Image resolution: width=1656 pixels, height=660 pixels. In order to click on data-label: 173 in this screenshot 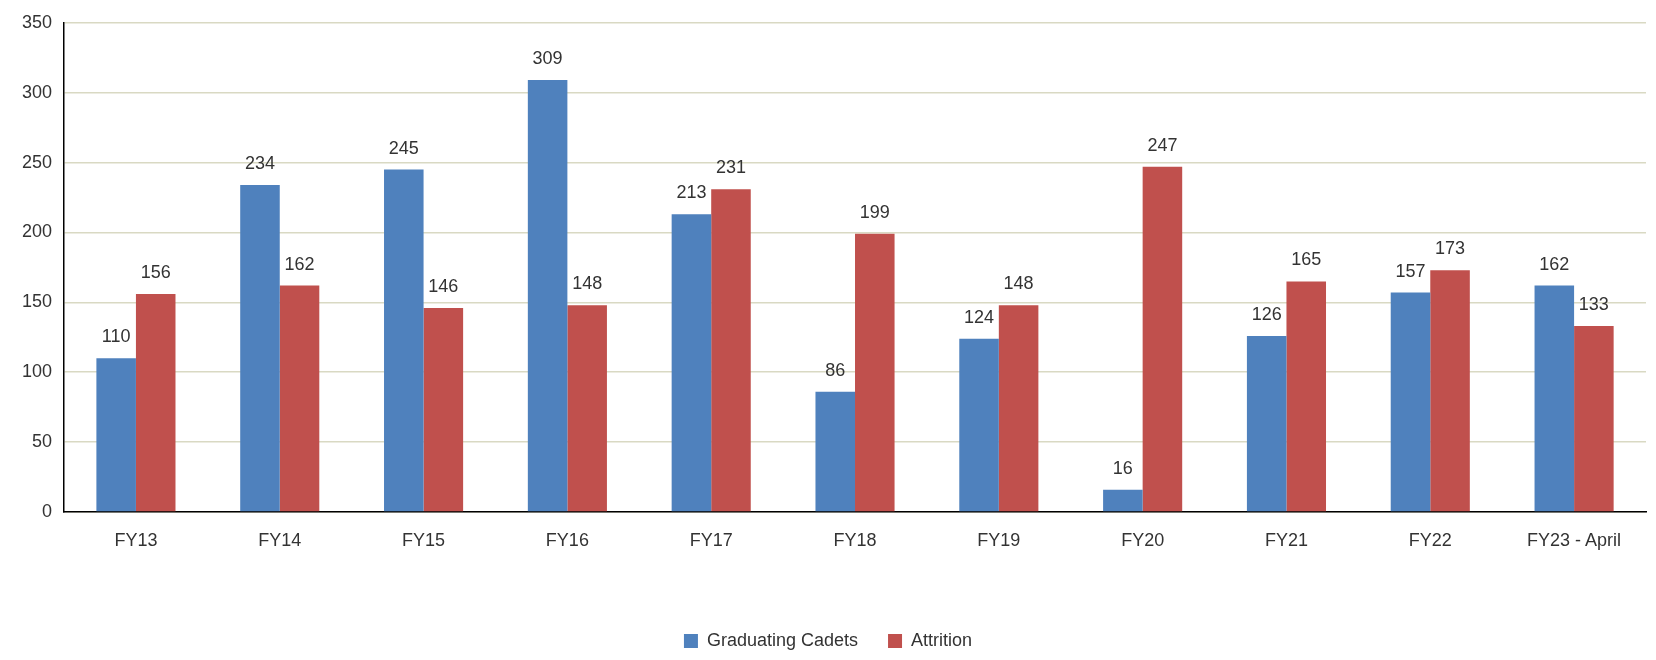, I will do `click(1450, 248)`.